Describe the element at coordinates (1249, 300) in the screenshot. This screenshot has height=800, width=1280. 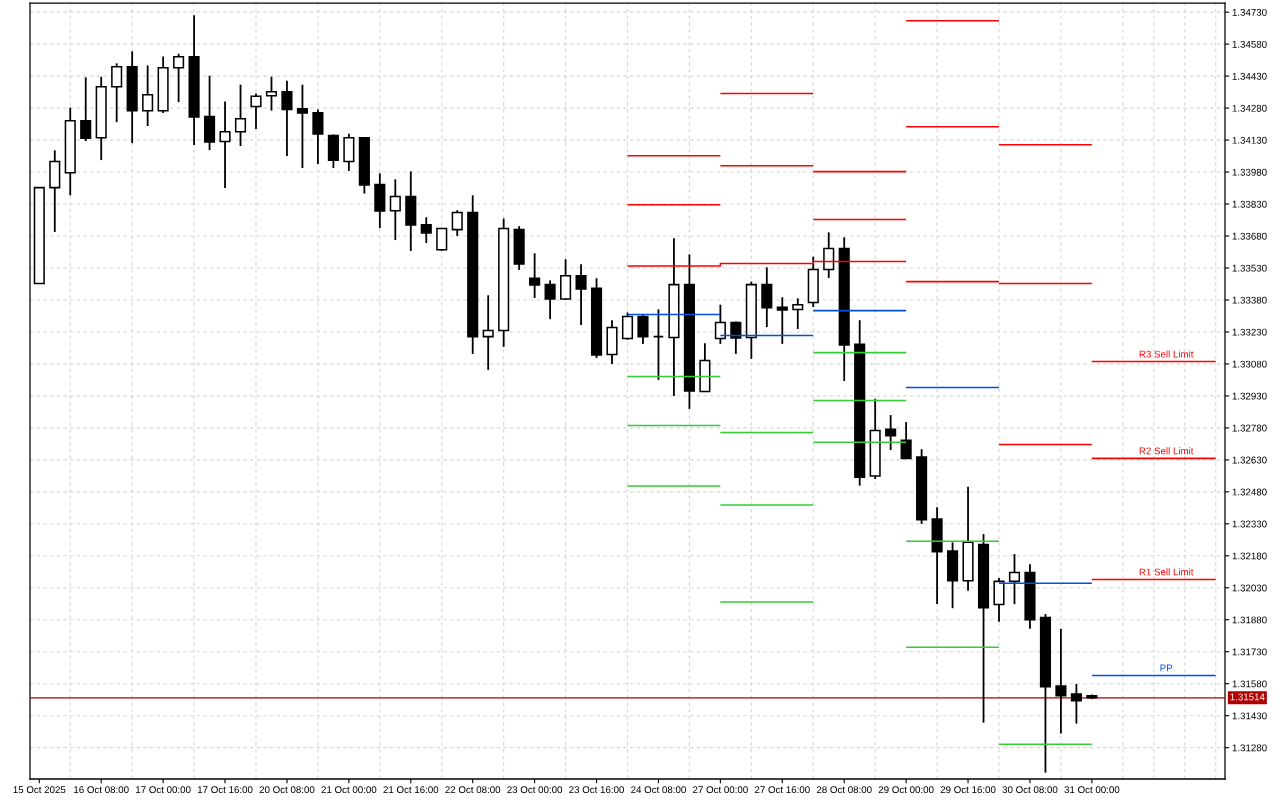
I see `y-tick-label: 1.33380` at that location.